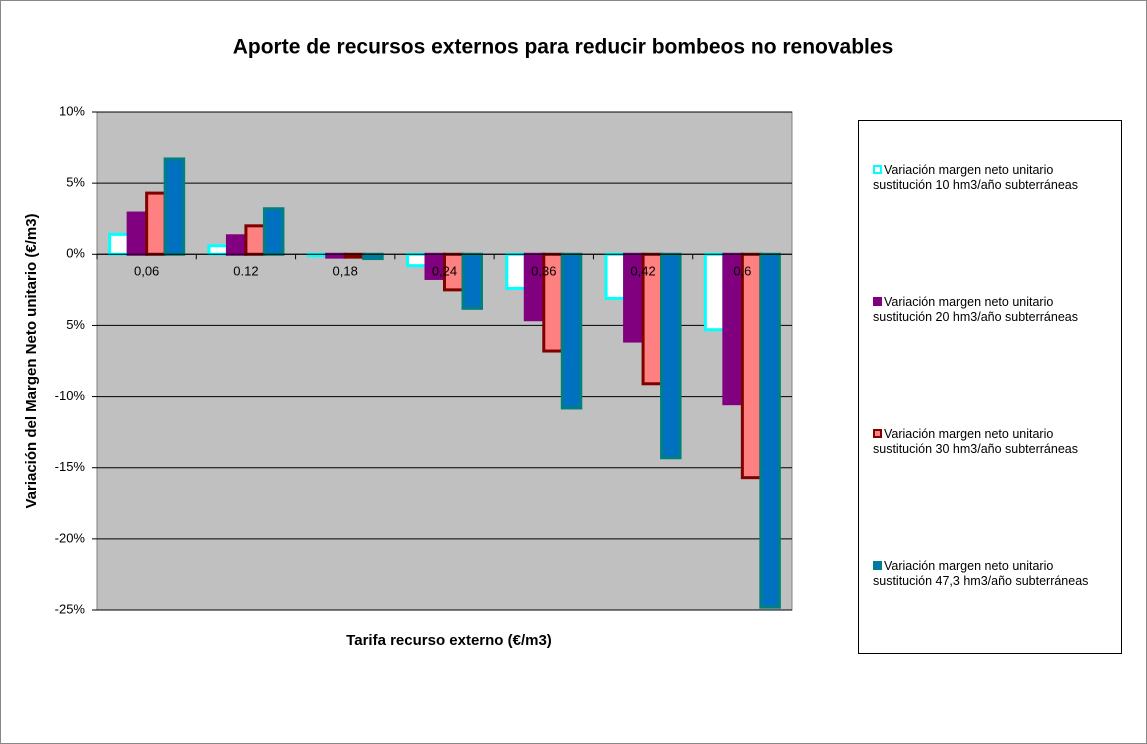  I want to click on x-tick-label: 0,6, so click(742, 271).